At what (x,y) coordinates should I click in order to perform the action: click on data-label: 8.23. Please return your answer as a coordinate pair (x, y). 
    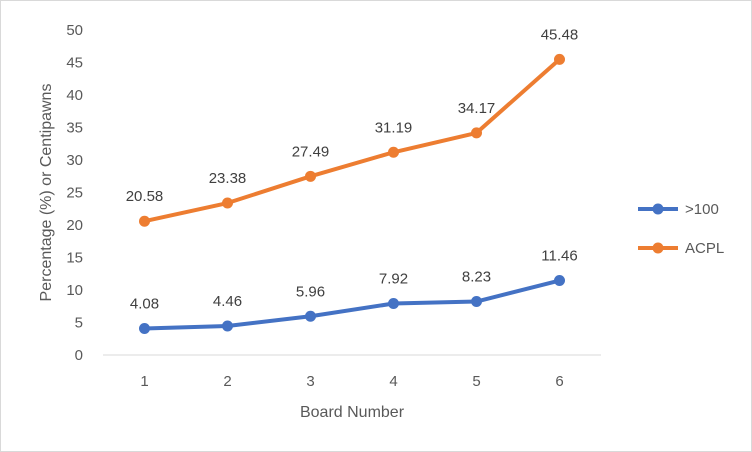
    Looking at the image, I should click on (476, 277).